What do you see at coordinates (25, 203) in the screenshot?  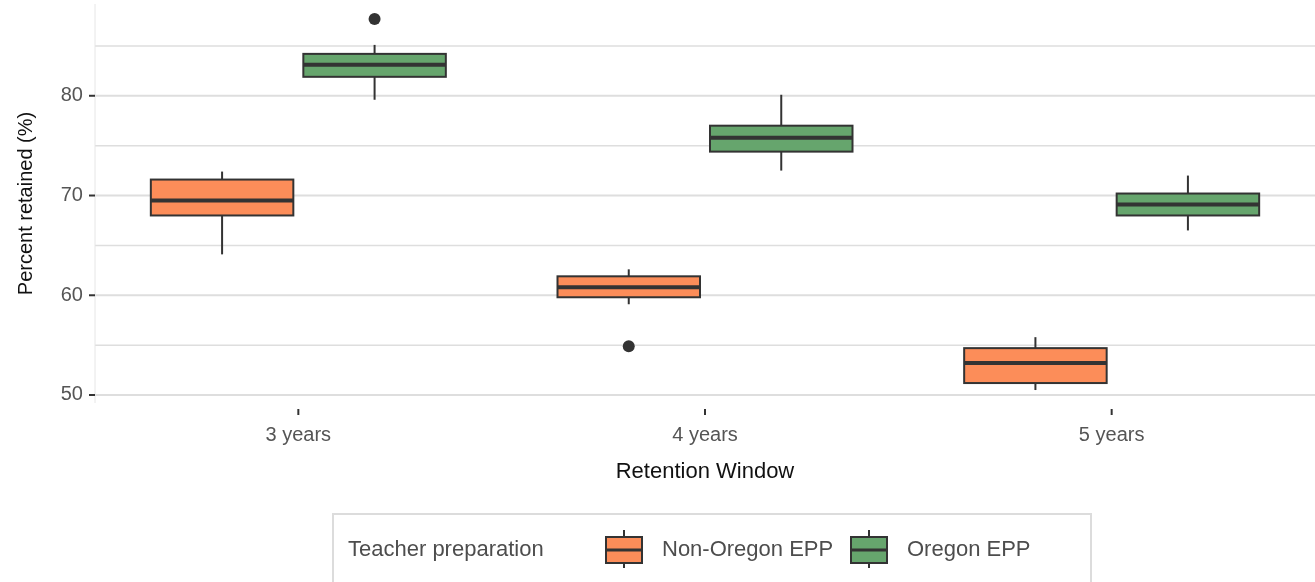 I see `y-axis-title: Percent retained (%)` at bounding box center [25, 203].